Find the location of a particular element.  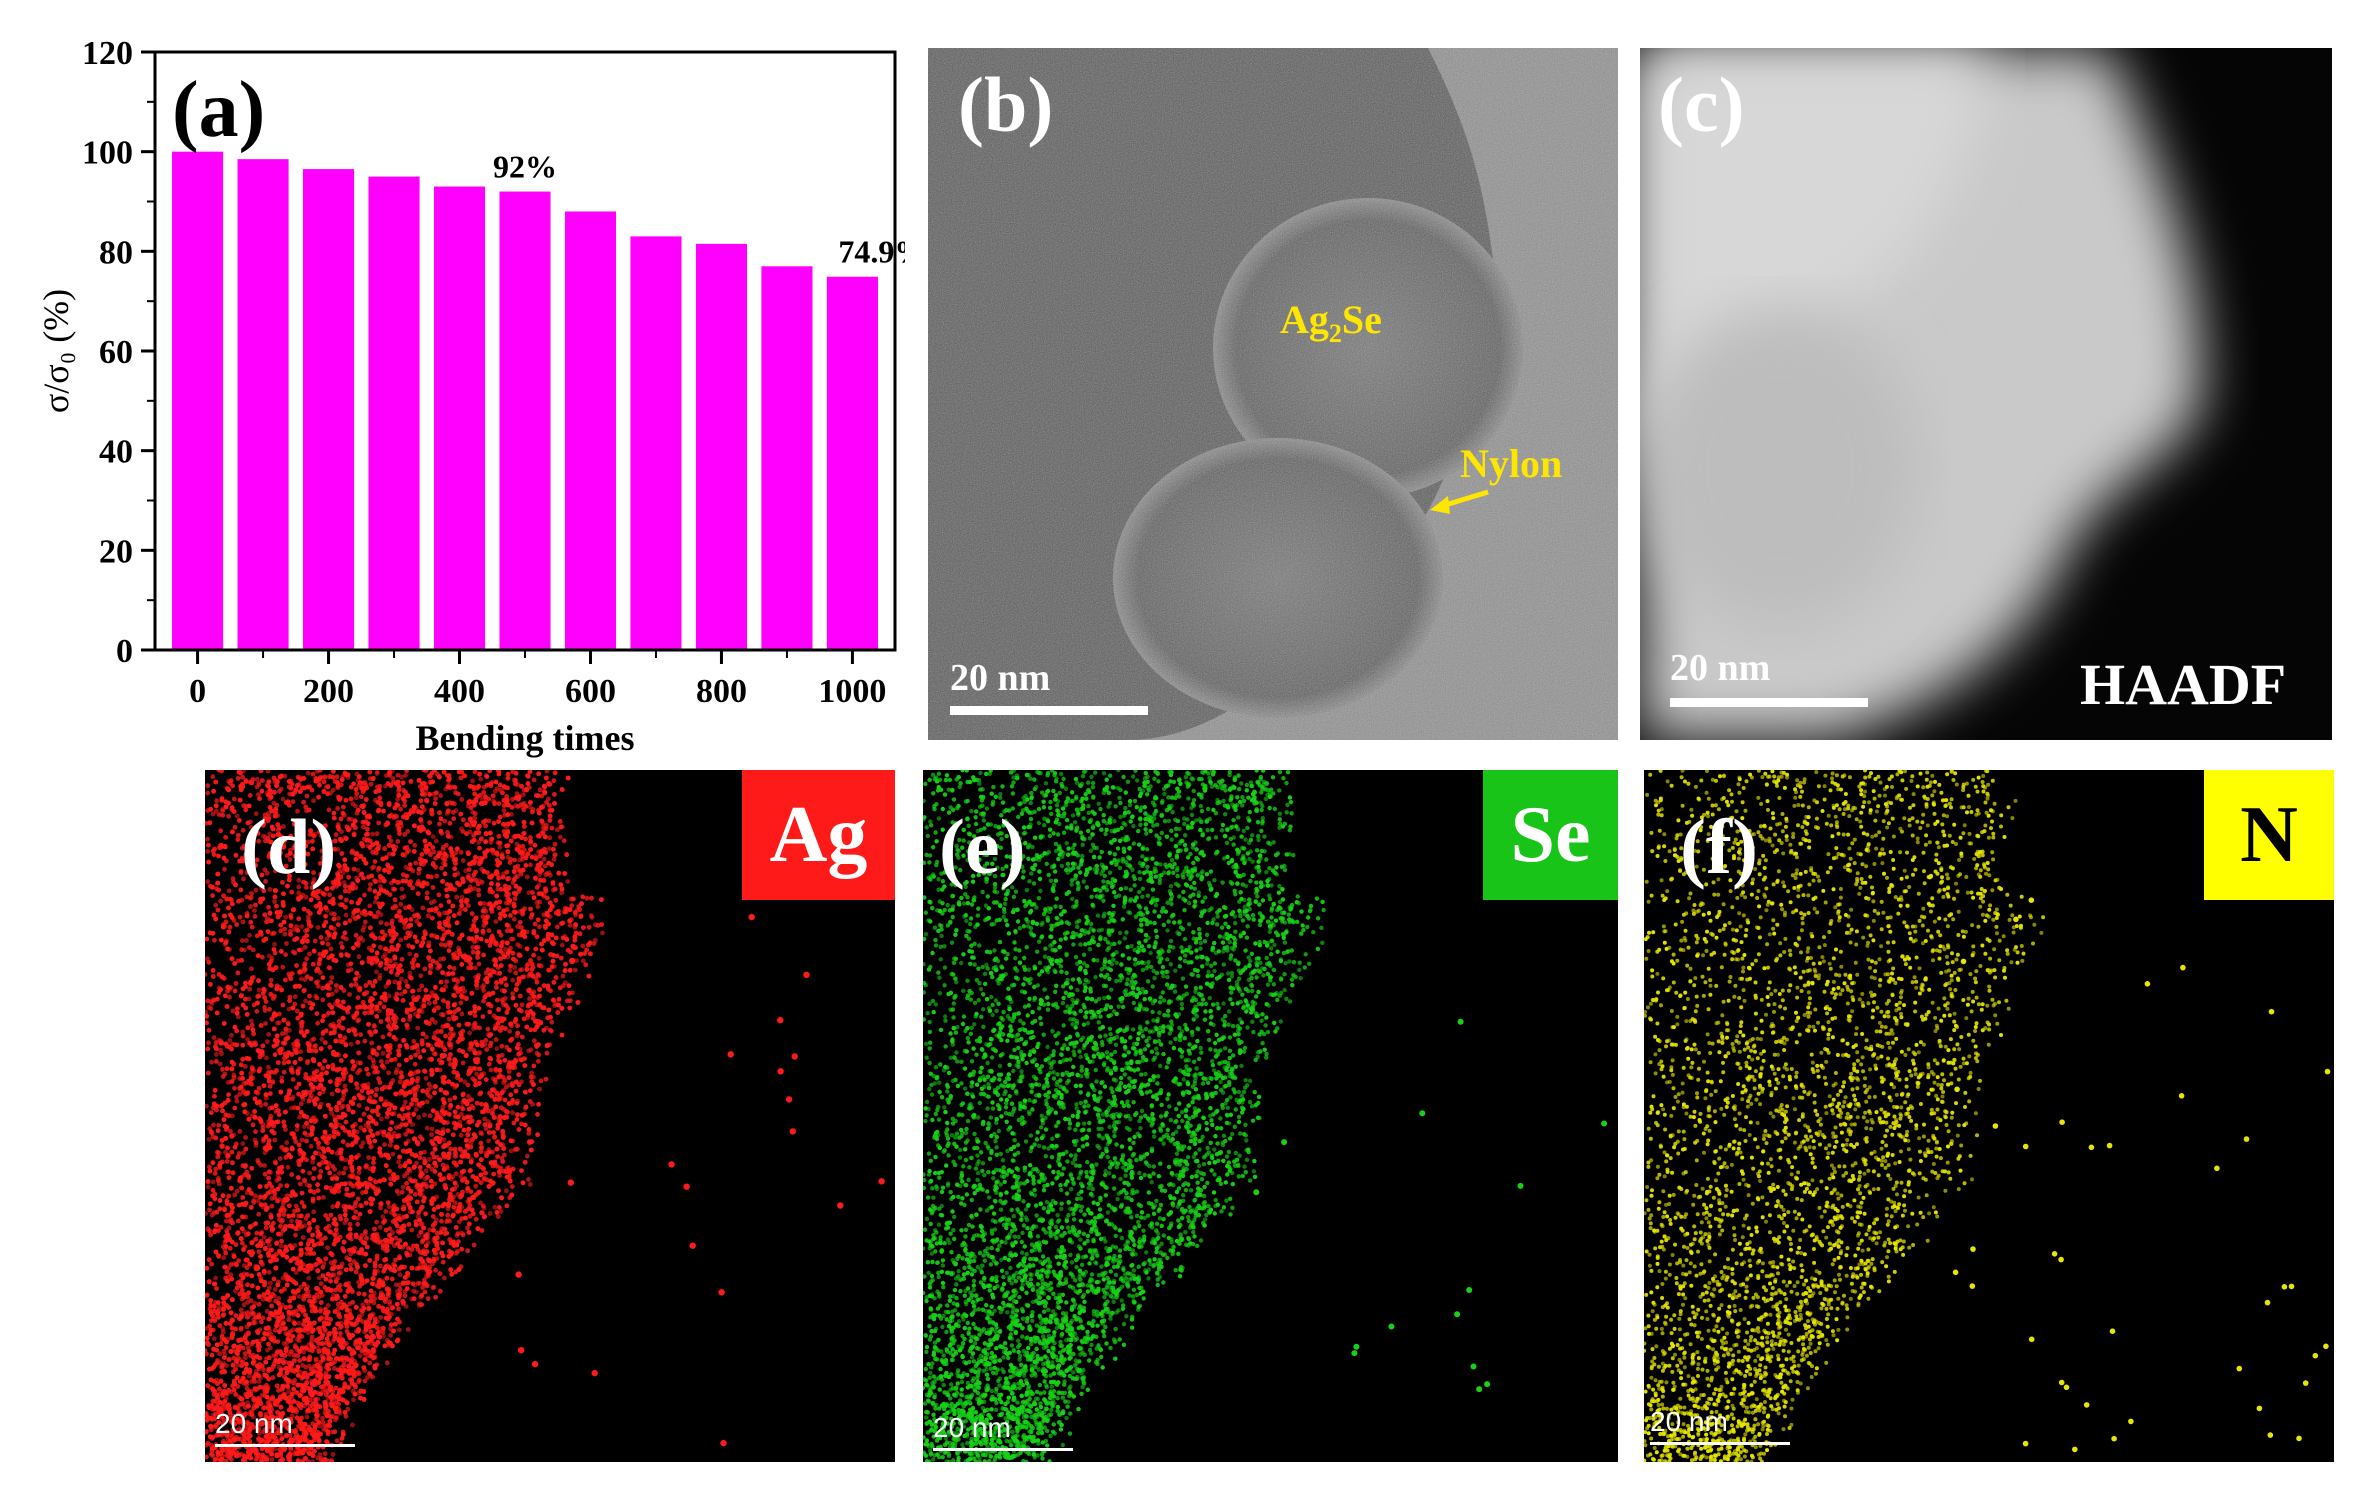

element-badge-ag: Ag is located at coordinates (818, 835).